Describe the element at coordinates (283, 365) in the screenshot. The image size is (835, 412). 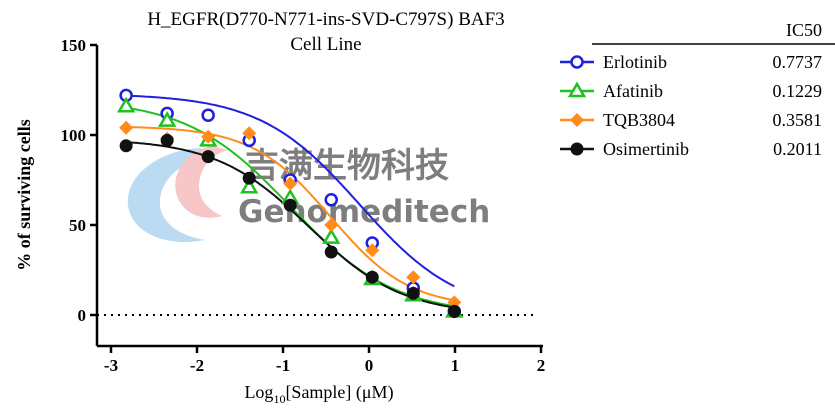
I see `x-tick-label: -1` at that location.